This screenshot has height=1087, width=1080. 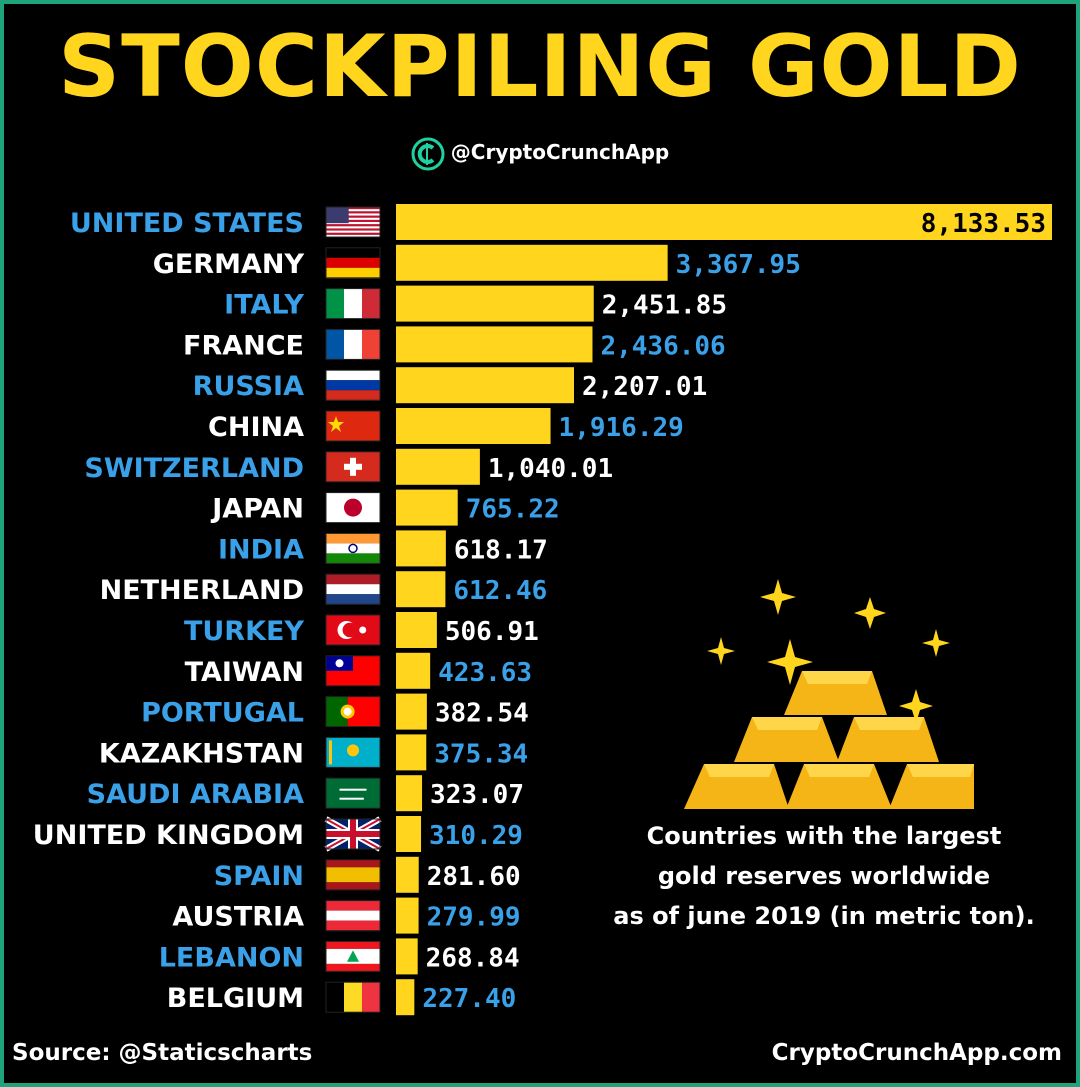 I want to click on value-label: 1,916.29, so click(x=621, y=428).